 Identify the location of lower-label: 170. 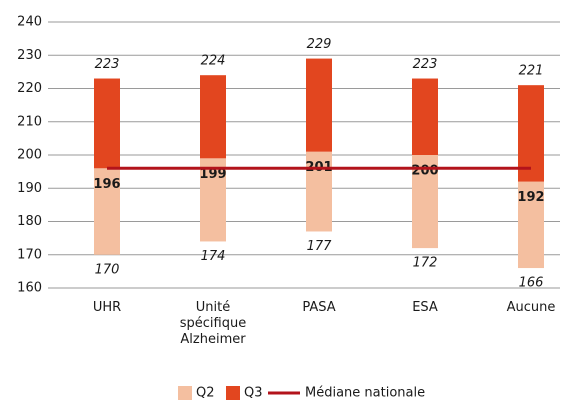
(107, 269).